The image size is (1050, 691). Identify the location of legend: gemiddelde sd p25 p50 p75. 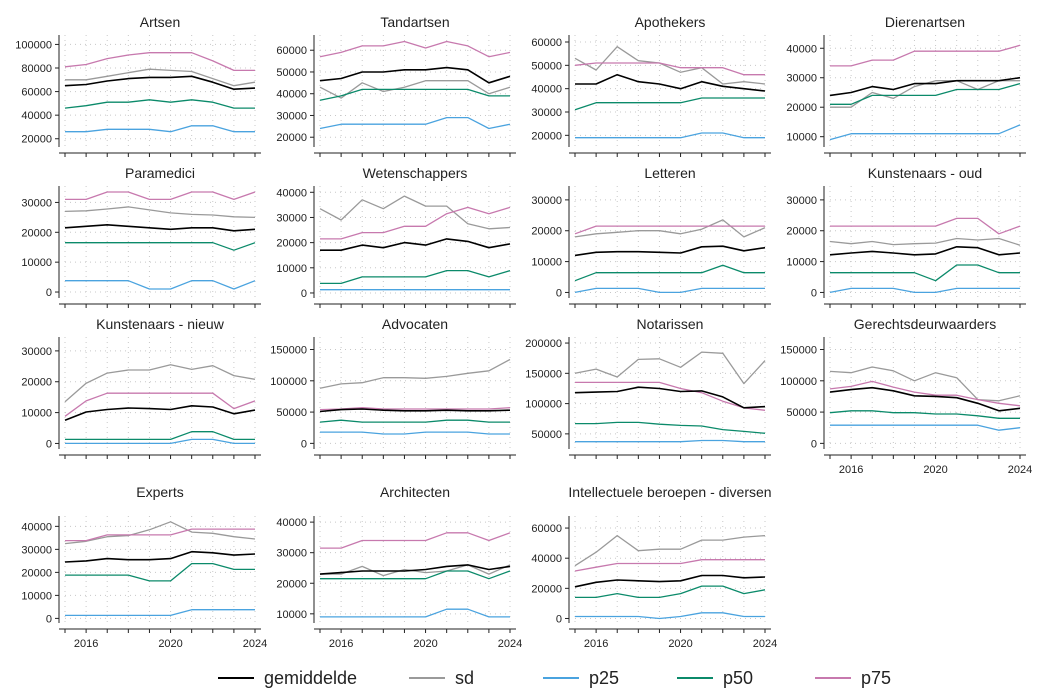
(554, 678).